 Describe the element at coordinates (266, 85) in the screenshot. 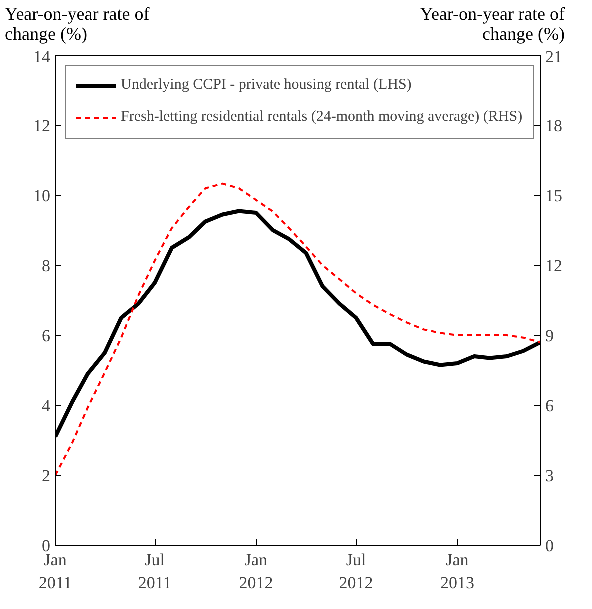

I see `legend-label: Underlying CCPI - private housing rental (LHS)` at that location.